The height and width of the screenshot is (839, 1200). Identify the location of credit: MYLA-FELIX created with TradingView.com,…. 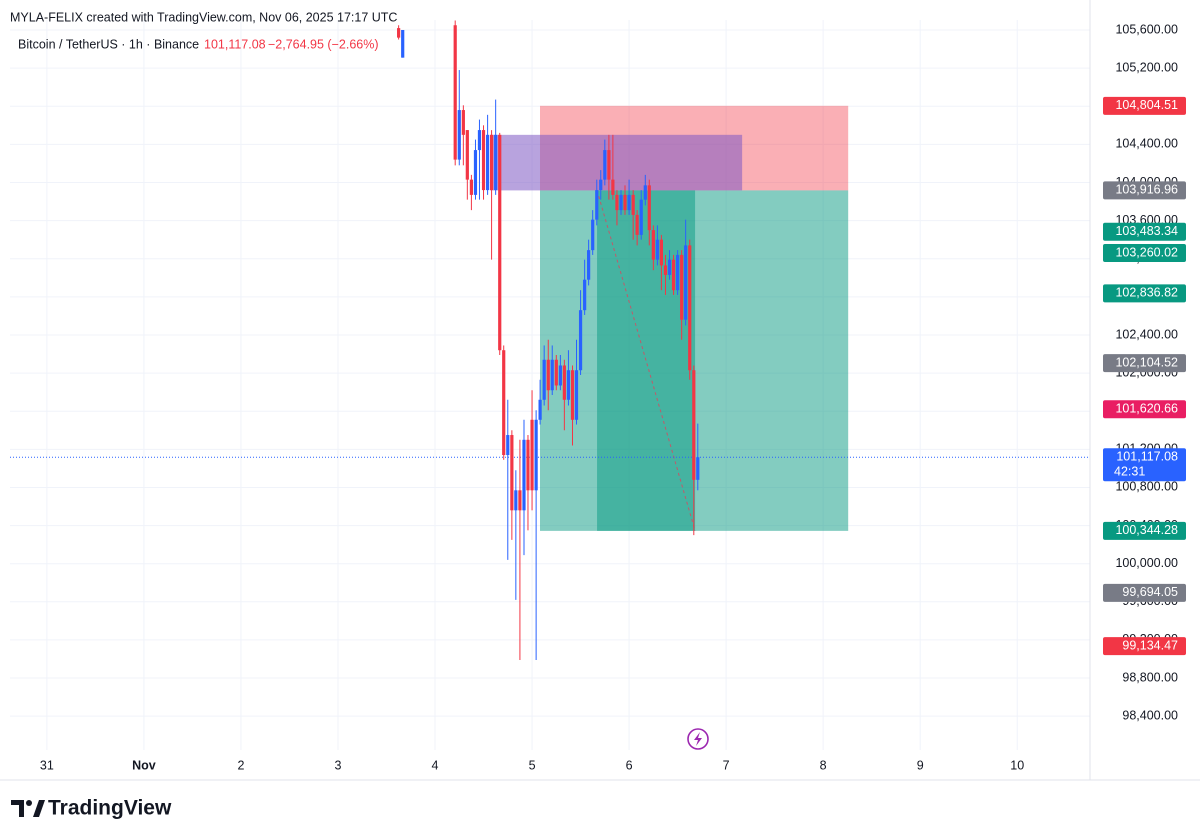
(203, 17).